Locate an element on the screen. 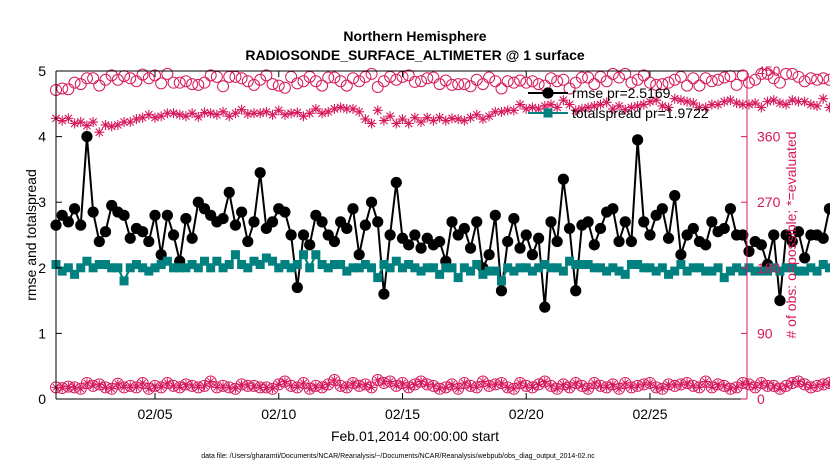 The width and height of the screenshot is (830, 470). y-right-tick-label: 270 is located at coordinates (769, 202).